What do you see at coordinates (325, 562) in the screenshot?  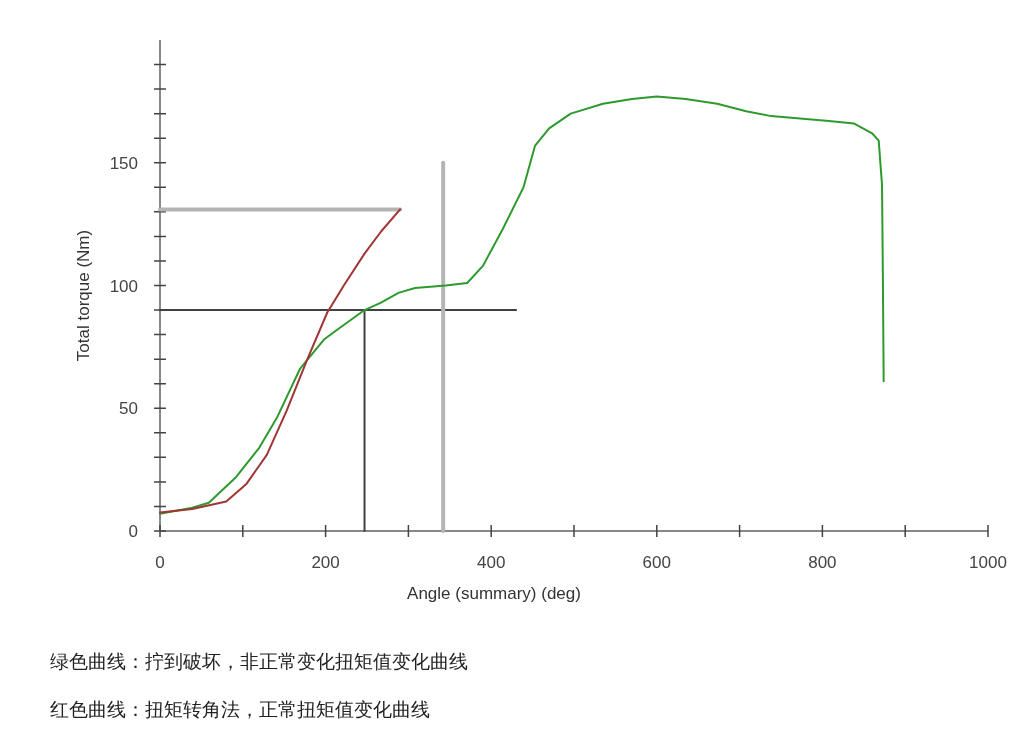 I see `x-tick-label: 200` at bounding box center [325, 562].